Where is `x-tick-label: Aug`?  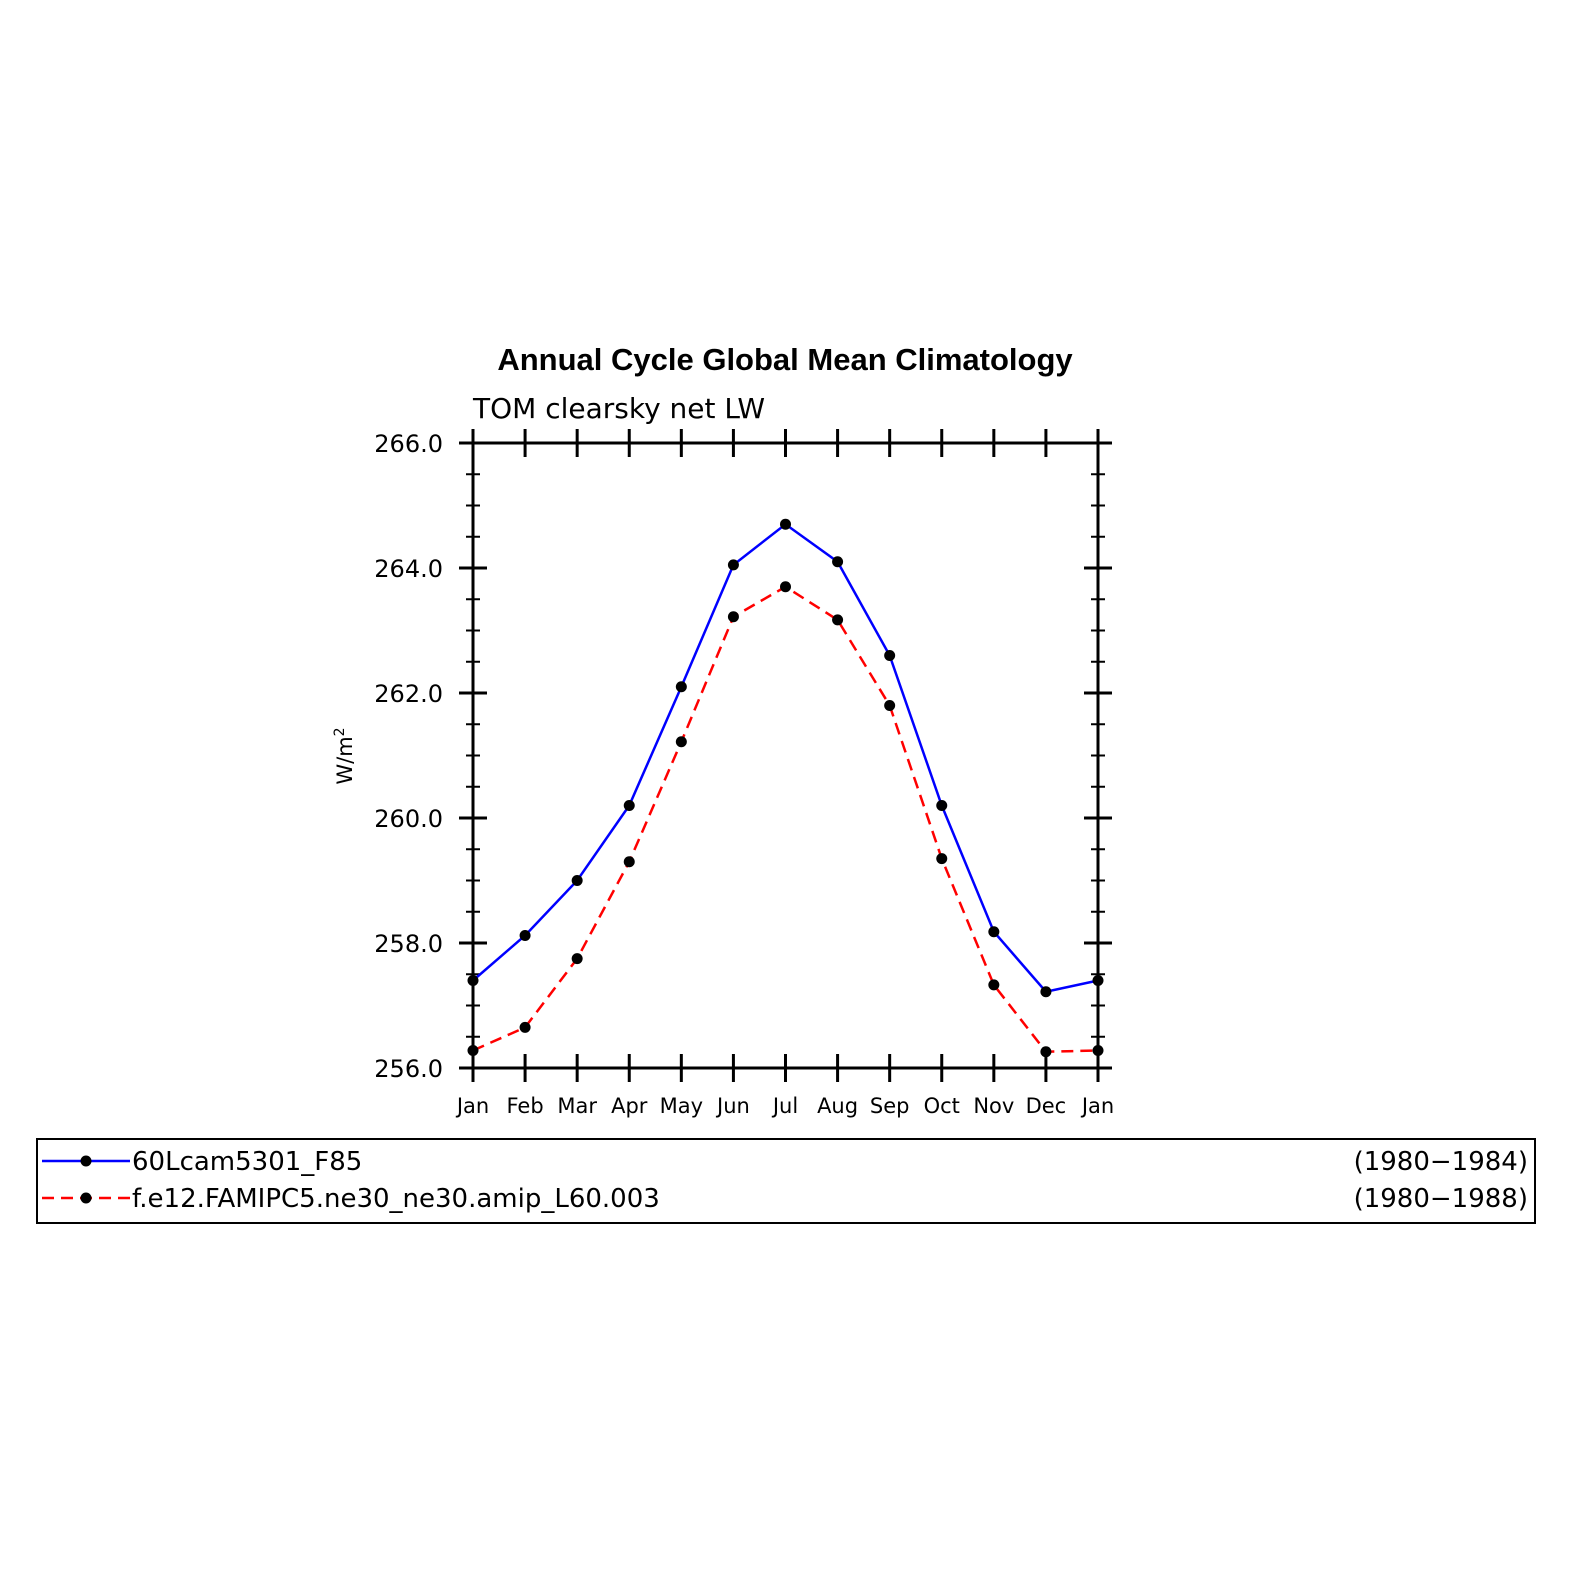
x-tick-label: Aug is located at coordinates (837, 1106).